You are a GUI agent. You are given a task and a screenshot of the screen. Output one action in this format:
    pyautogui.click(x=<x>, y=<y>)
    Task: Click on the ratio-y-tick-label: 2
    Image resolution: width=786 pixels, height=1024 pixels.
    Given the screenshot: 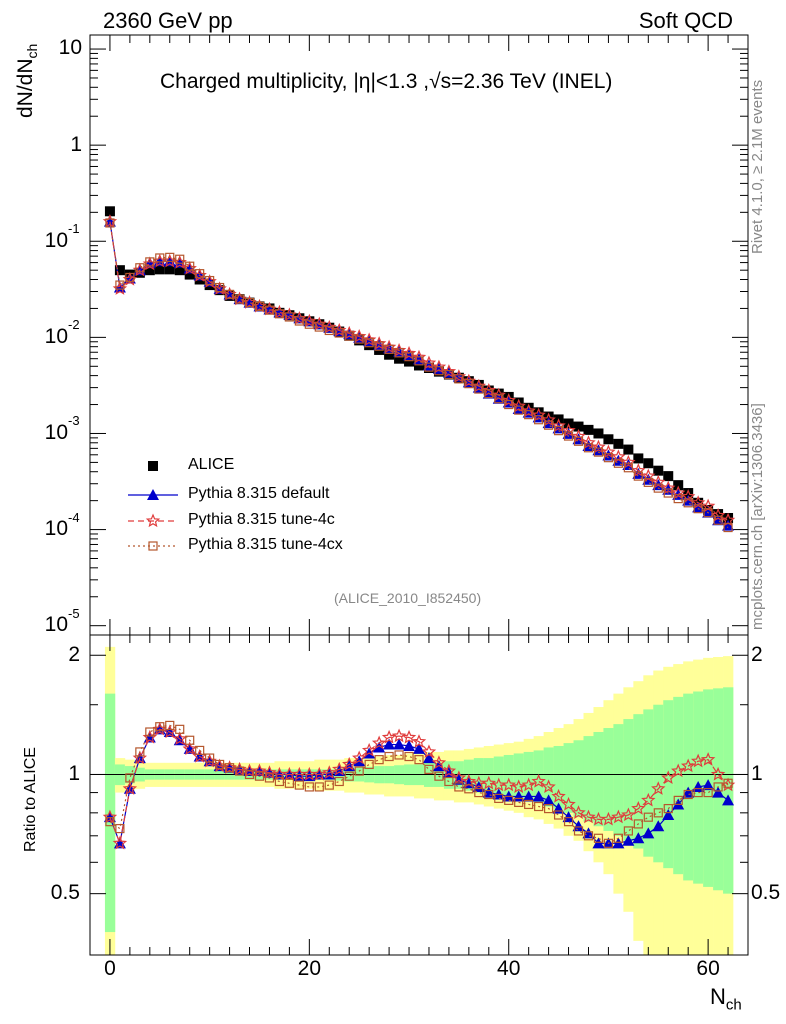 What is the action you would take?
    pyautogui.click(x=74, y=654)
    